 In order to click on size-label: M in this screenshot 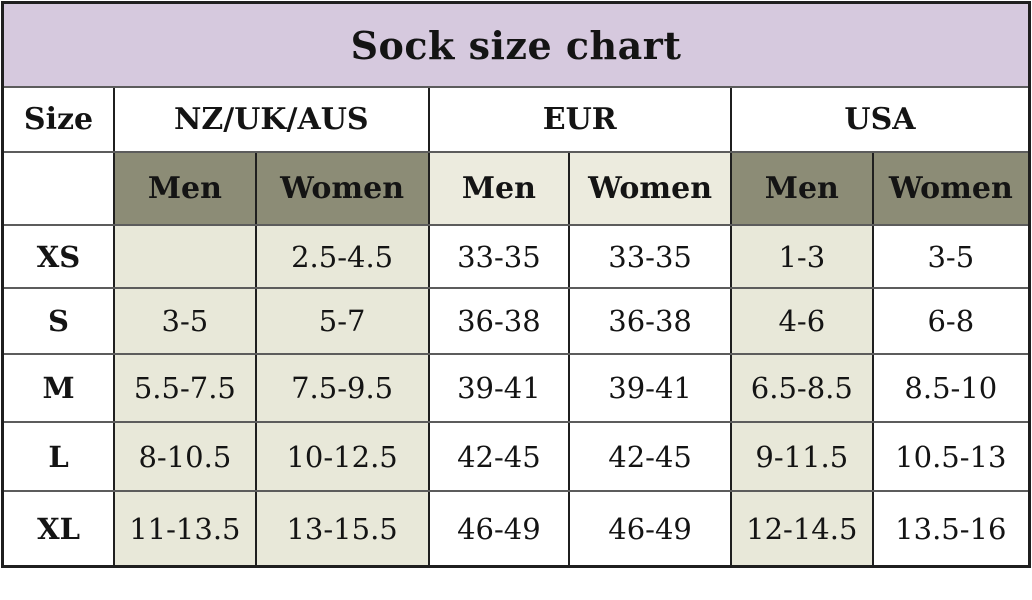, I will do `click(58, 388)`.